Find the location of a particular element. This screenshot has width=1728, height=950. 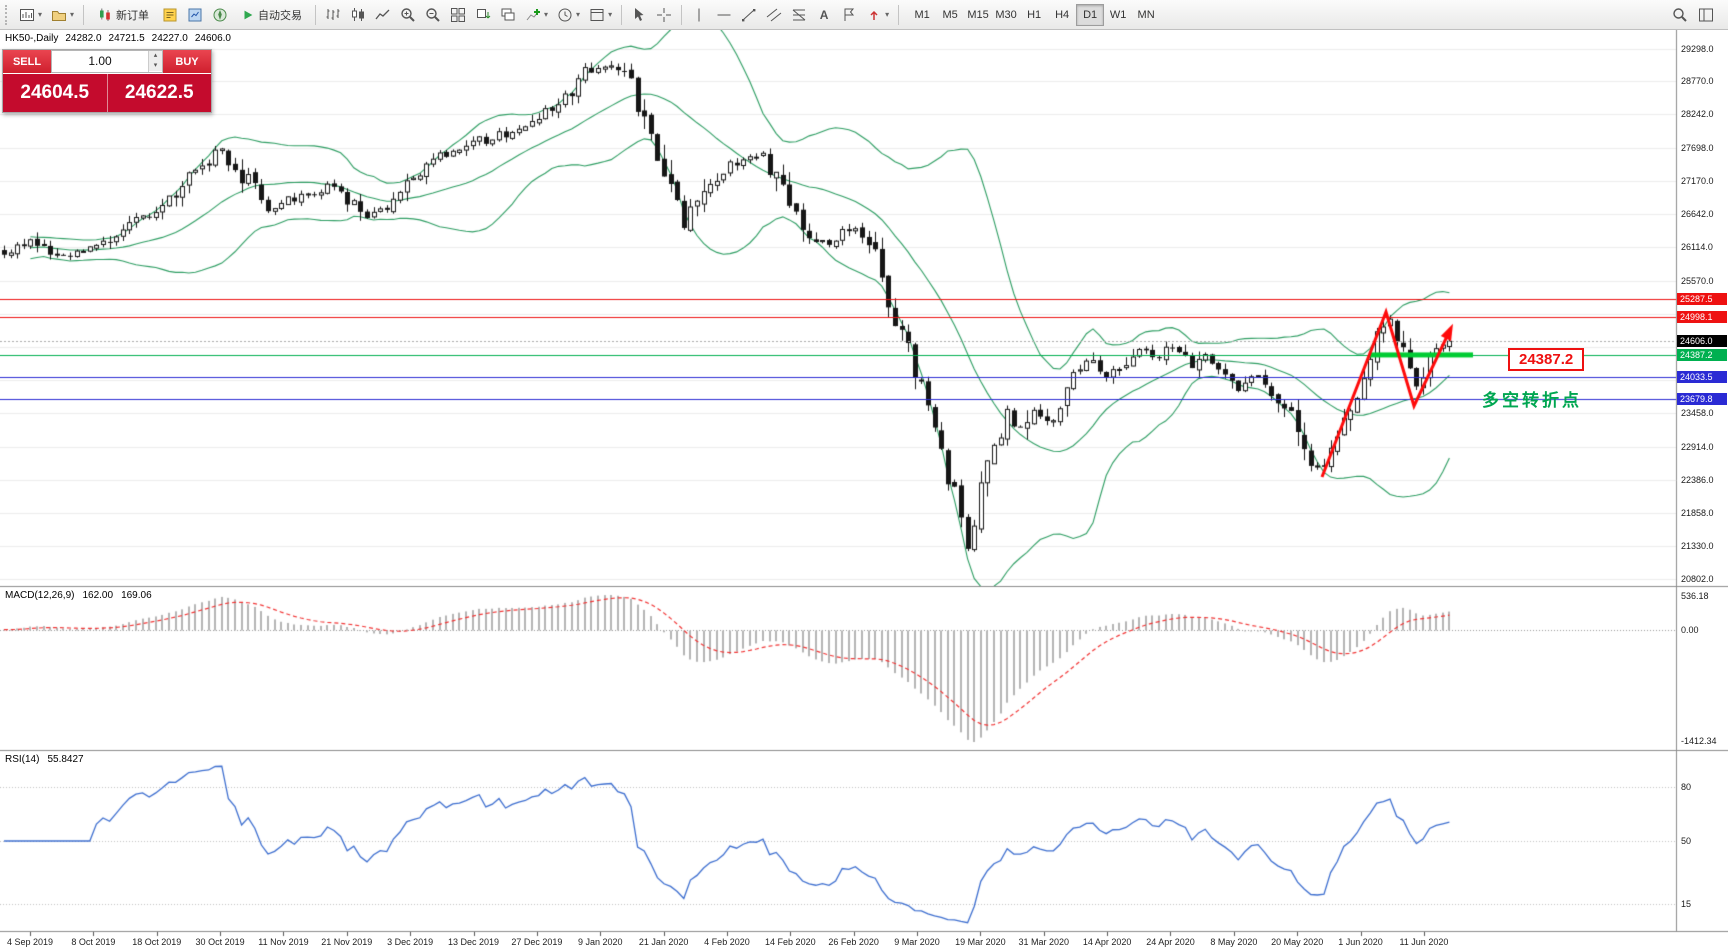

text-label-flag-icon is located at coordinates (849, 14).